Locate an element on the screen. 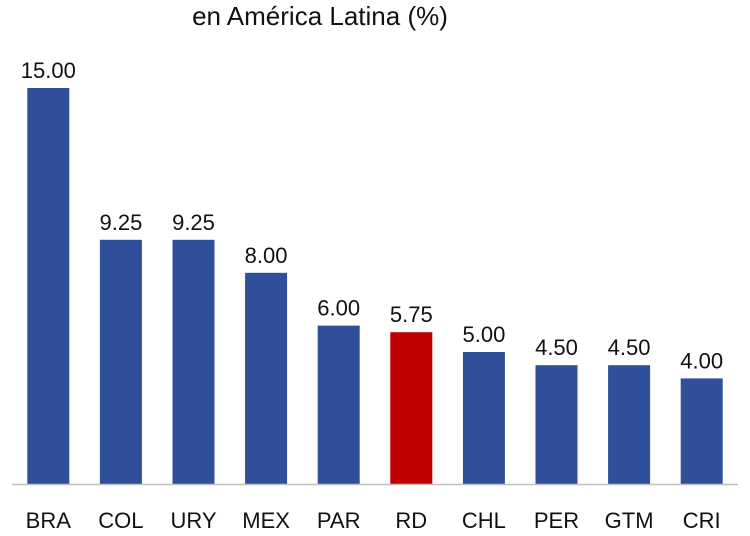  value-label-chl: 5.00 is located at coordinates (483, 334).